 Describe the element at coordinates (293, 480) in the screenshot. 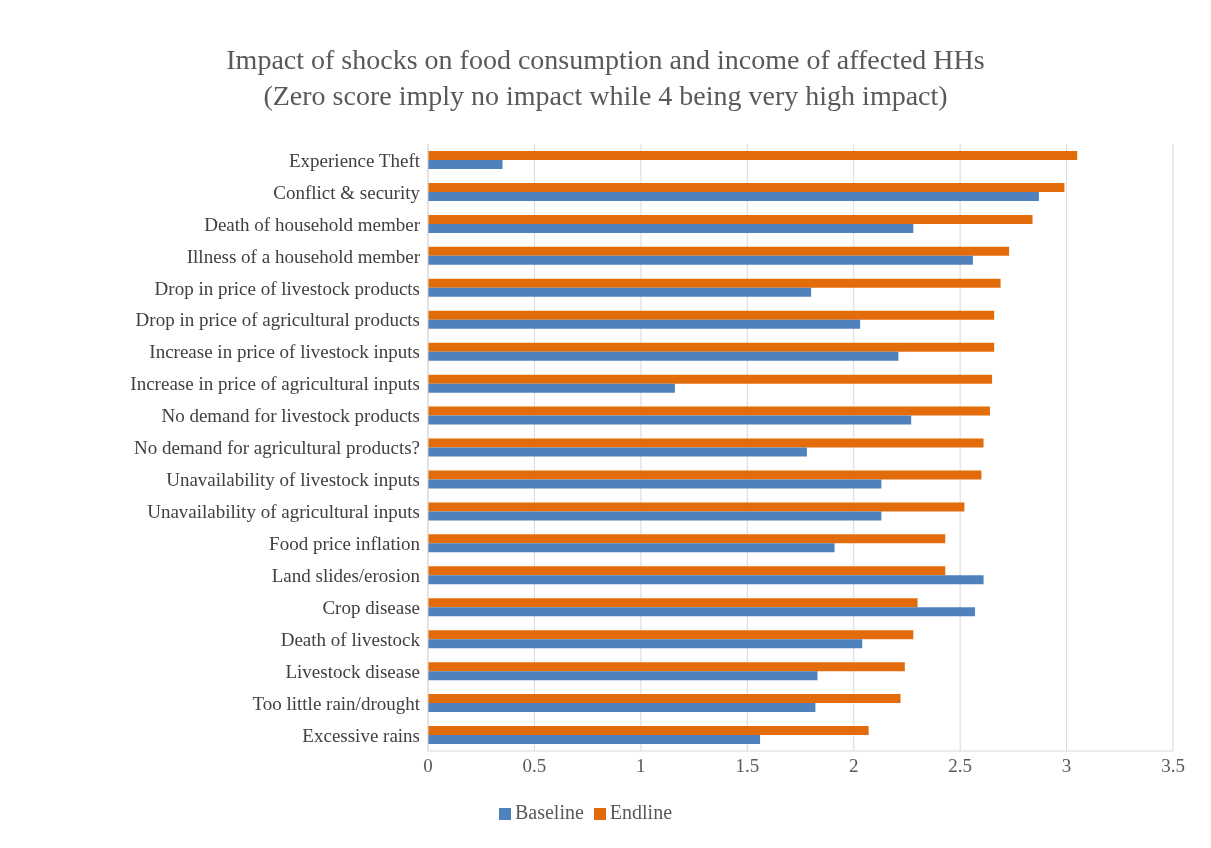

I see `y-tick-label: Unavailability of livestock inputs` at that location.